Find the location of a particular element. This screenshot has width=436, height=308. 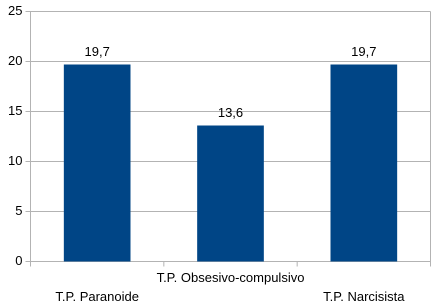

y-tick-label: 20 is located at coordinates (15, 60).